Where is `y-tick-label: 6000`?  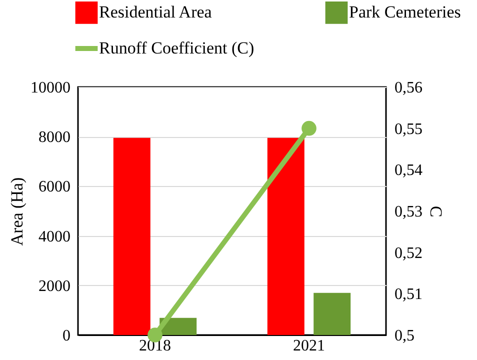 y-tick-label: 6000 is located at coordinates (54, 187).